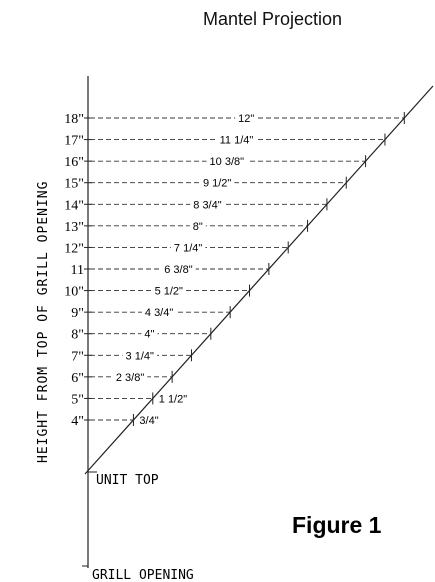 This screenshot has width=435, height=582. Describe the element at coordinates (77, 270) in the screenshot. I see `height-label: 11` at that location.